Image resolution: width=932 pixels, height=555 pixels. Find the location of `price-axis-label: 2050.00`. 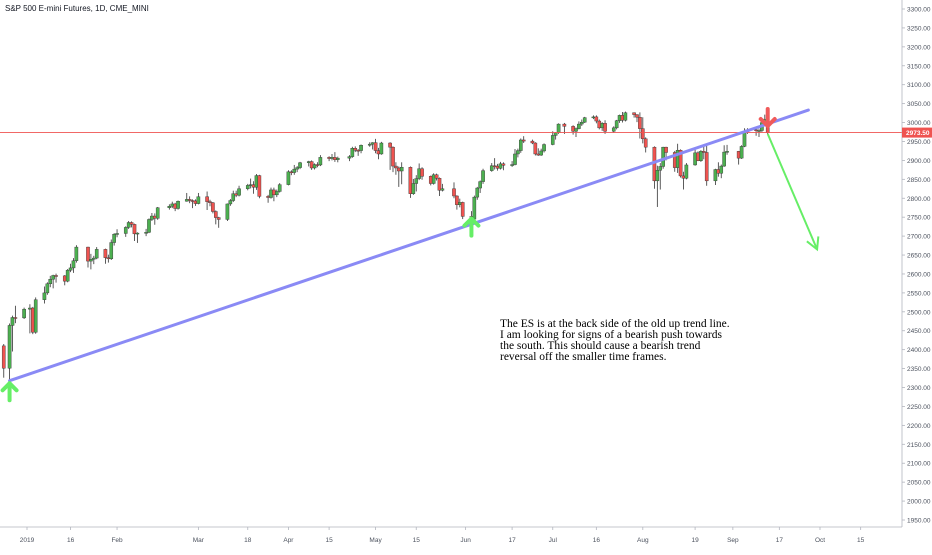

price-axis-label: 2050.00 is located at coordinates (919, 483).